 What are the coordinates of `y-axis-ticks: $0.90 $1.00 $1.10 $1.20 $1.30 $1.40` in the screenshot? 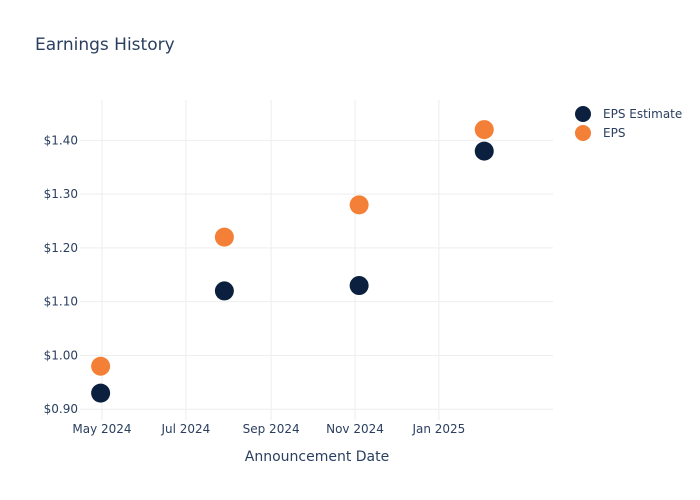 It's located at (61, 274).